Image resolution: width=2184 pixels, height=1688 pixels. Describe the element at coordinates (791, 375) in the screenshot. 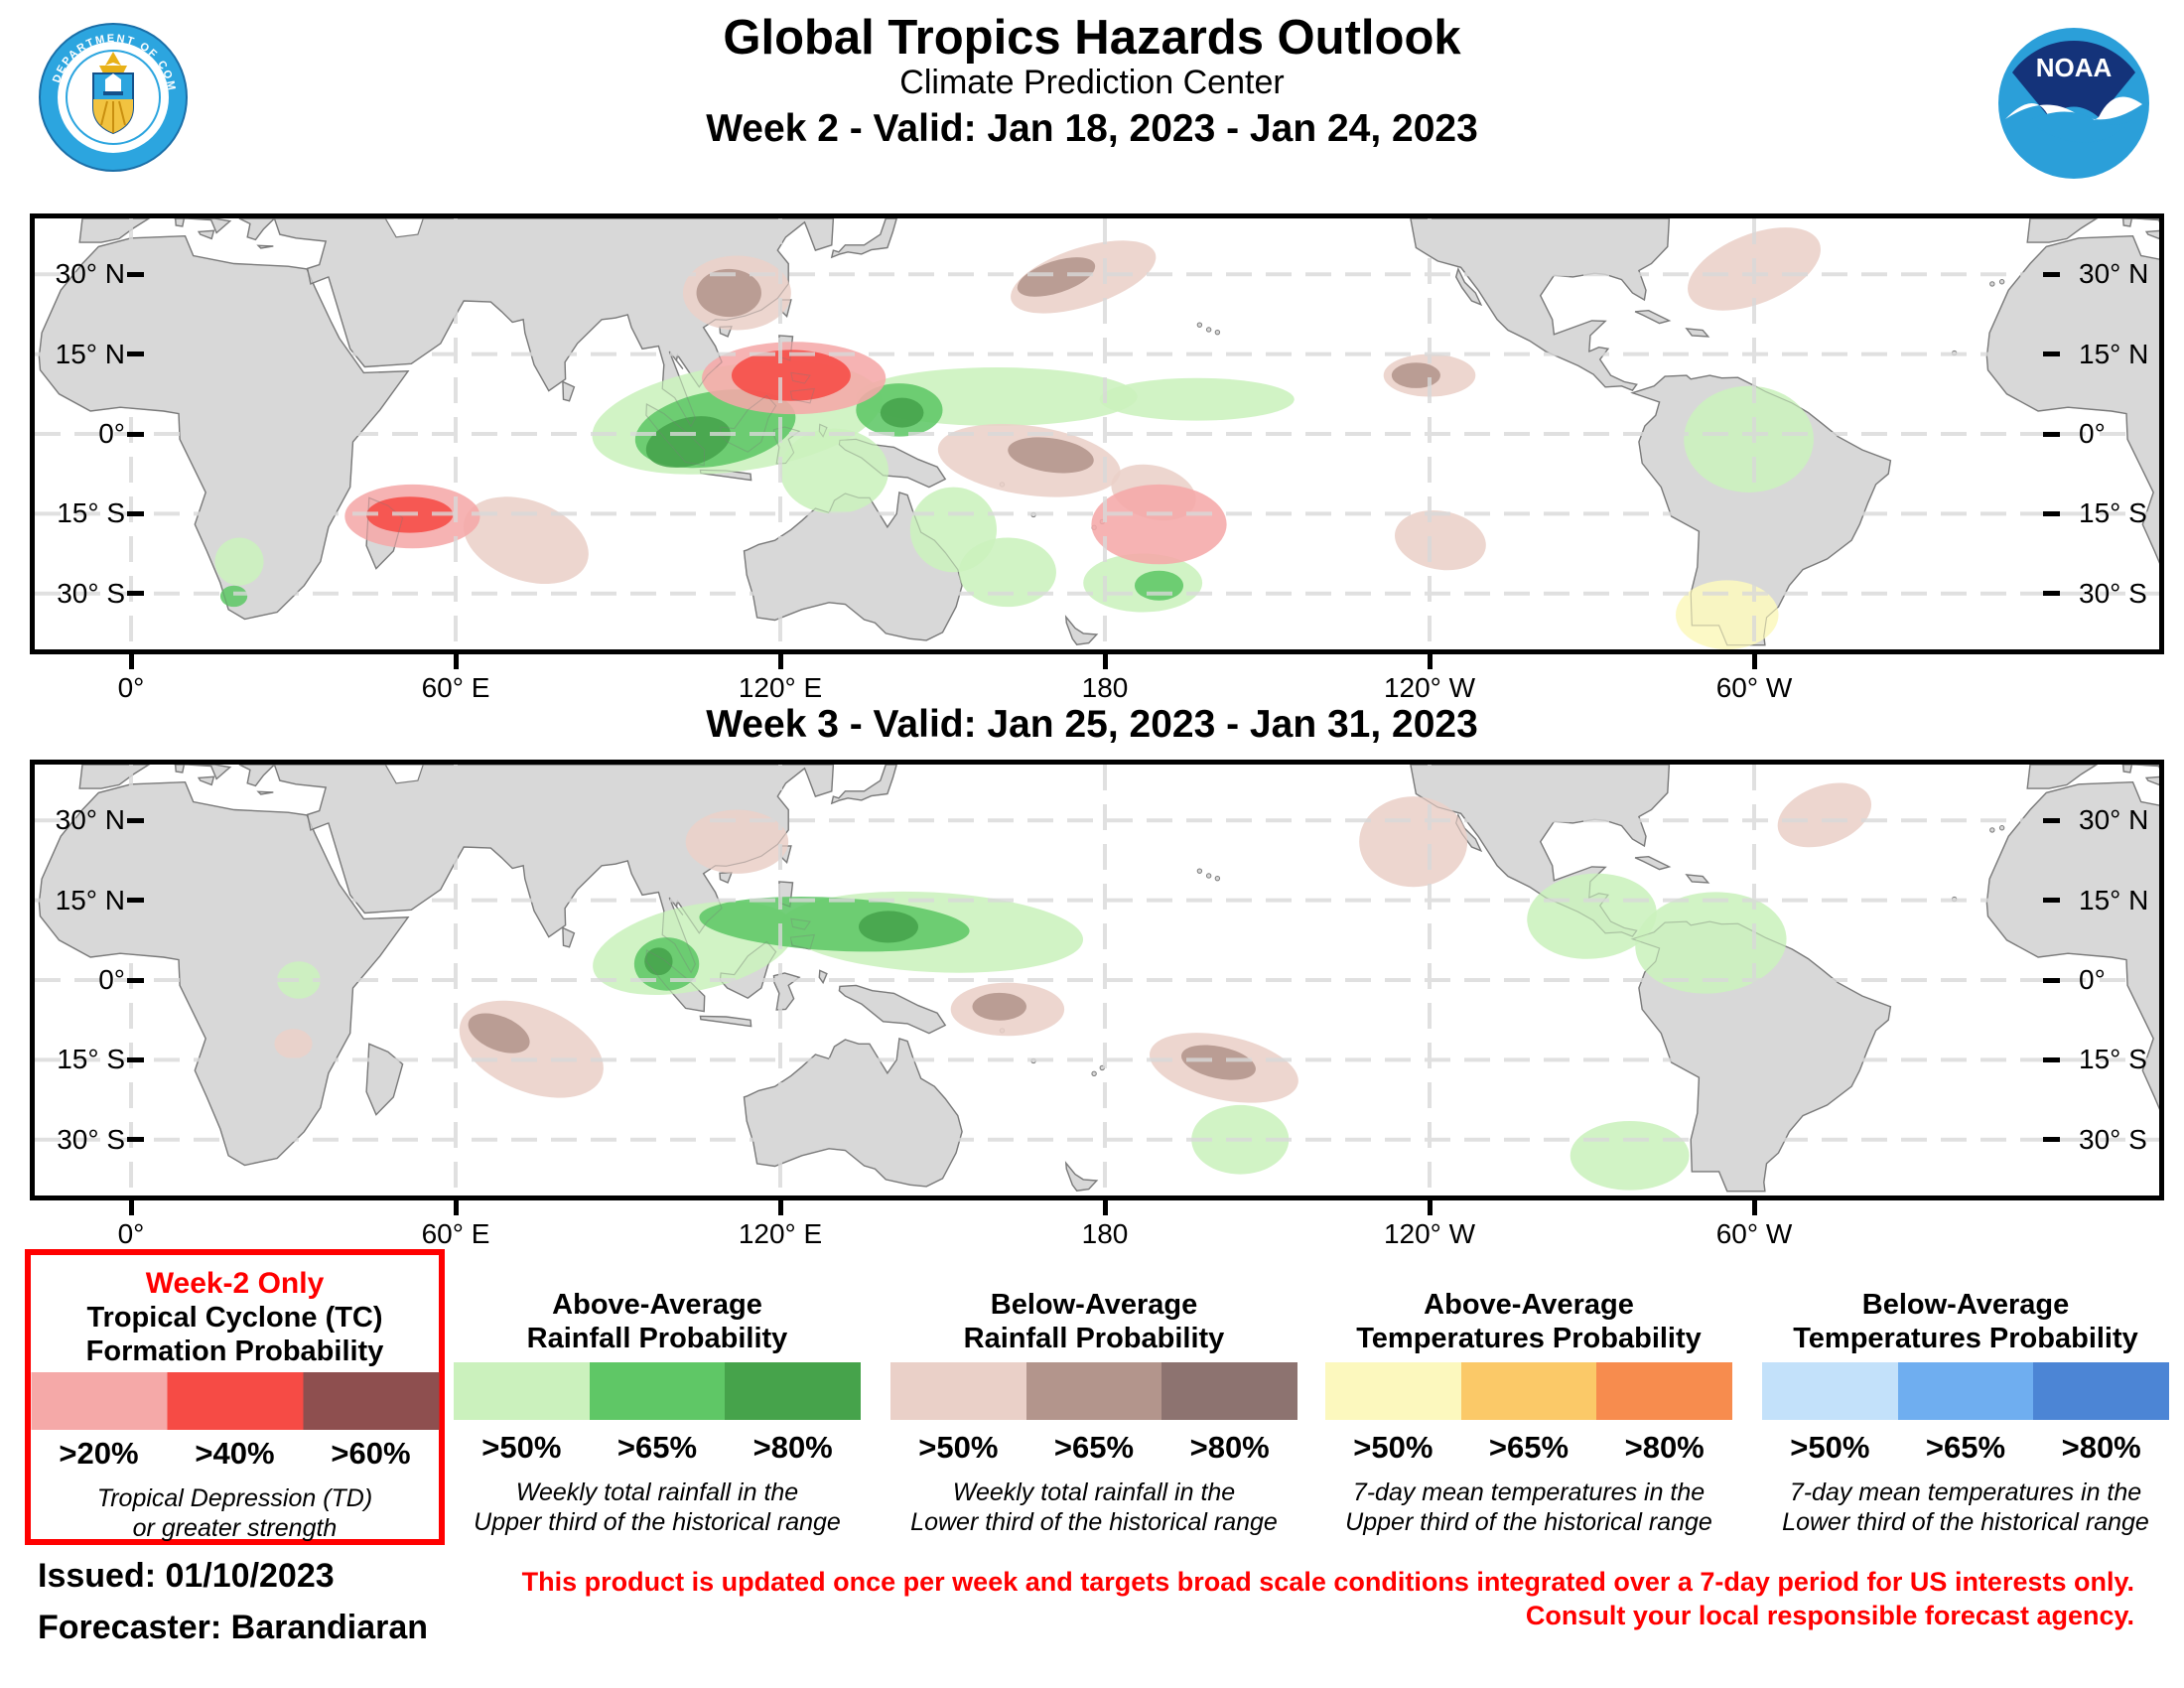

I see `hazard-region-tc-40-philippines` at that location.